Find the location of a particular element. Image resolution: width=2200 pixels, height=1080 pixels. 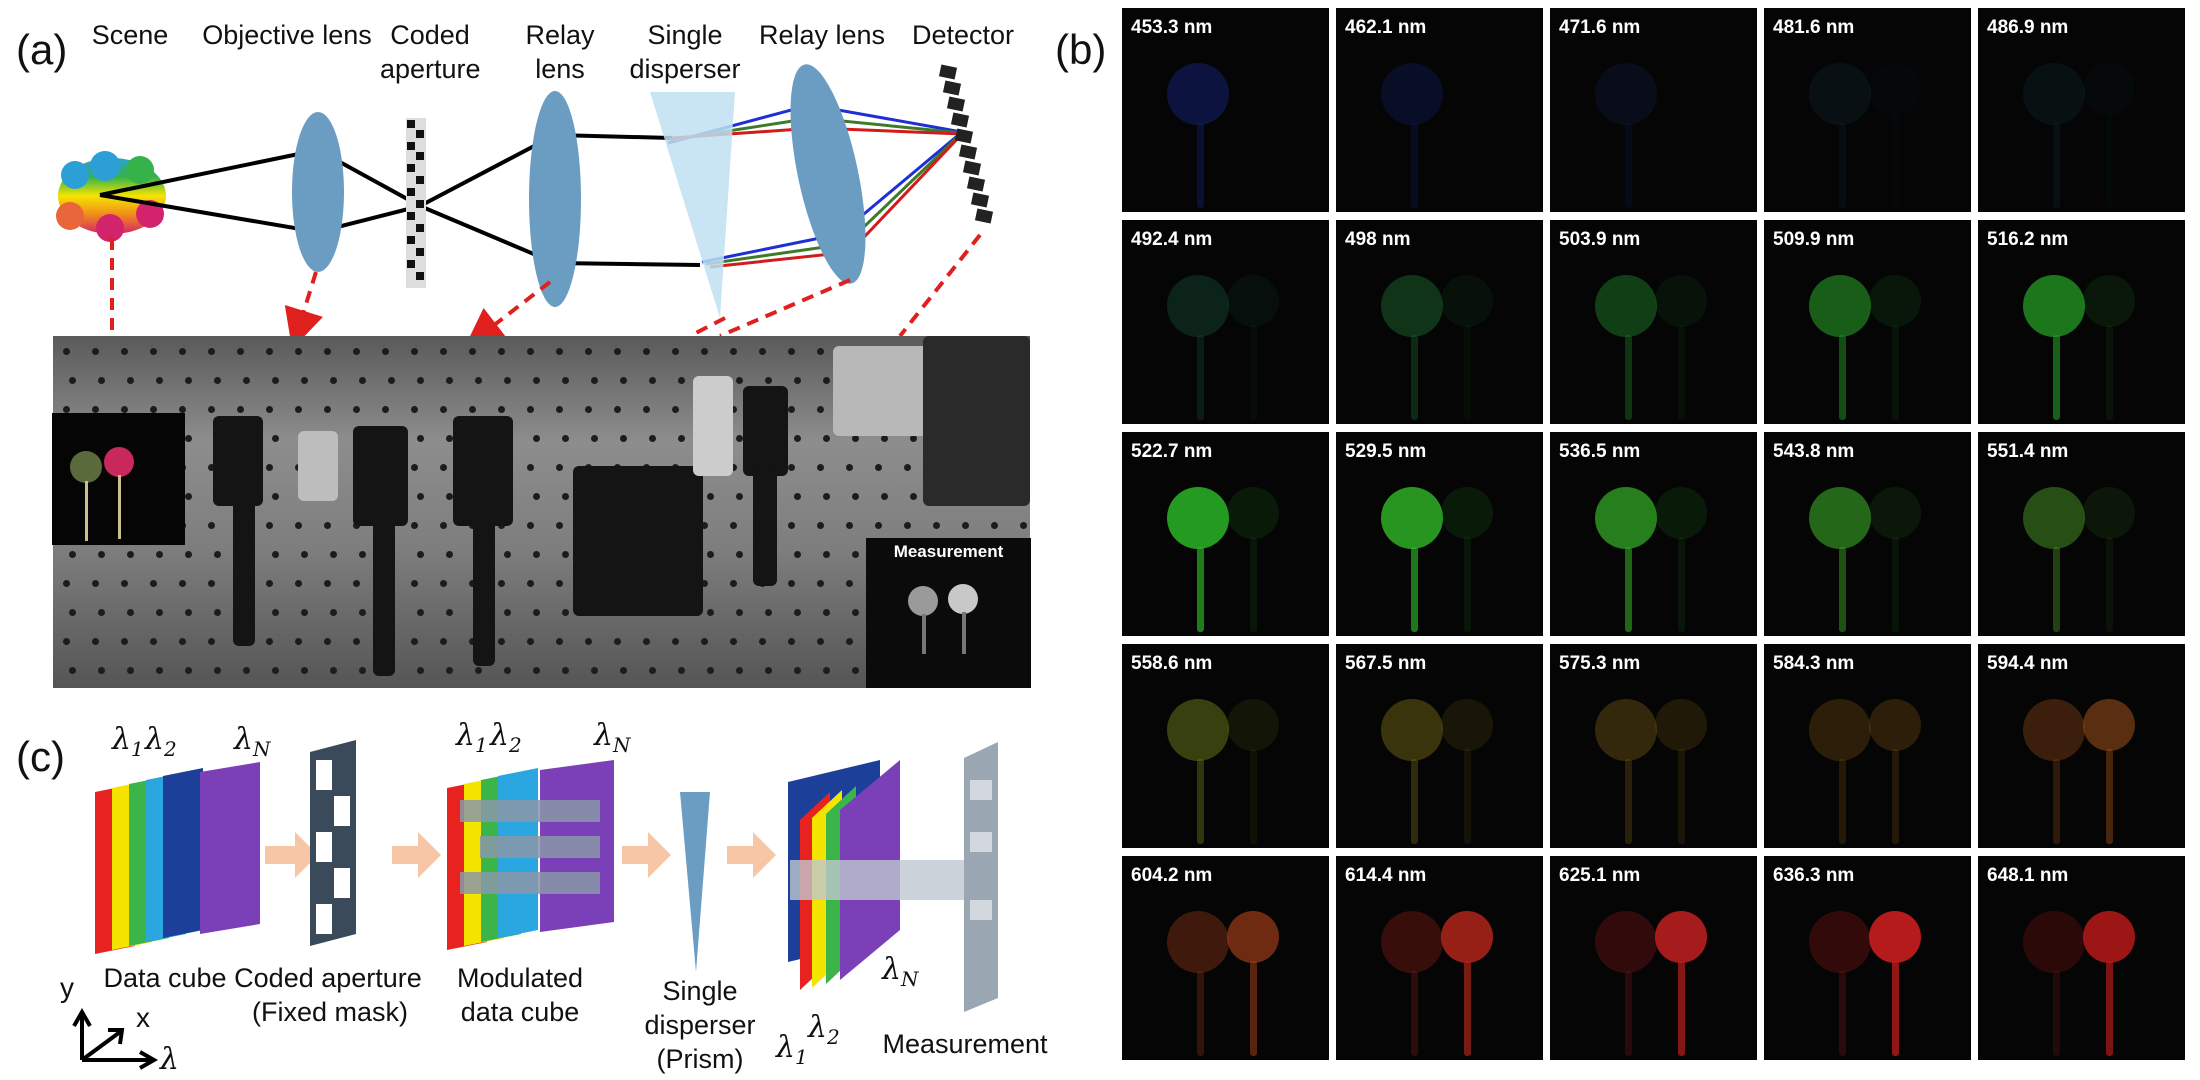

wavelength-label: 648.1 nm is located at coordinates (2028, 875).